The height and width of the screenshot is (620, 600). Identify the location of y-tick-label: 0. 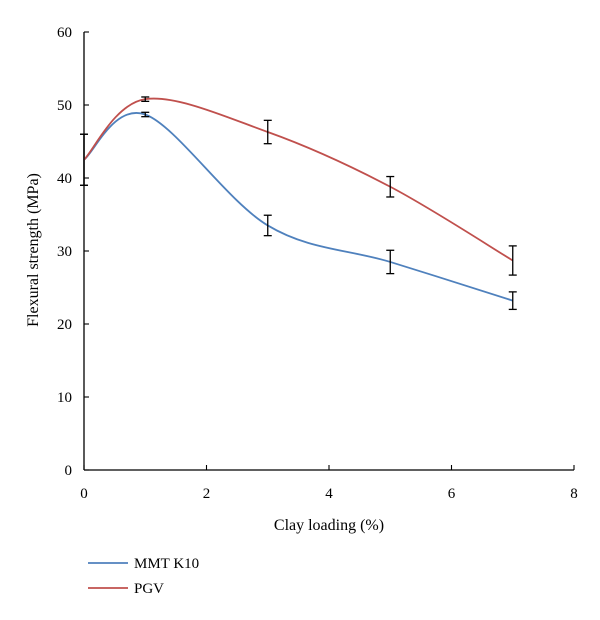
(69, 471).